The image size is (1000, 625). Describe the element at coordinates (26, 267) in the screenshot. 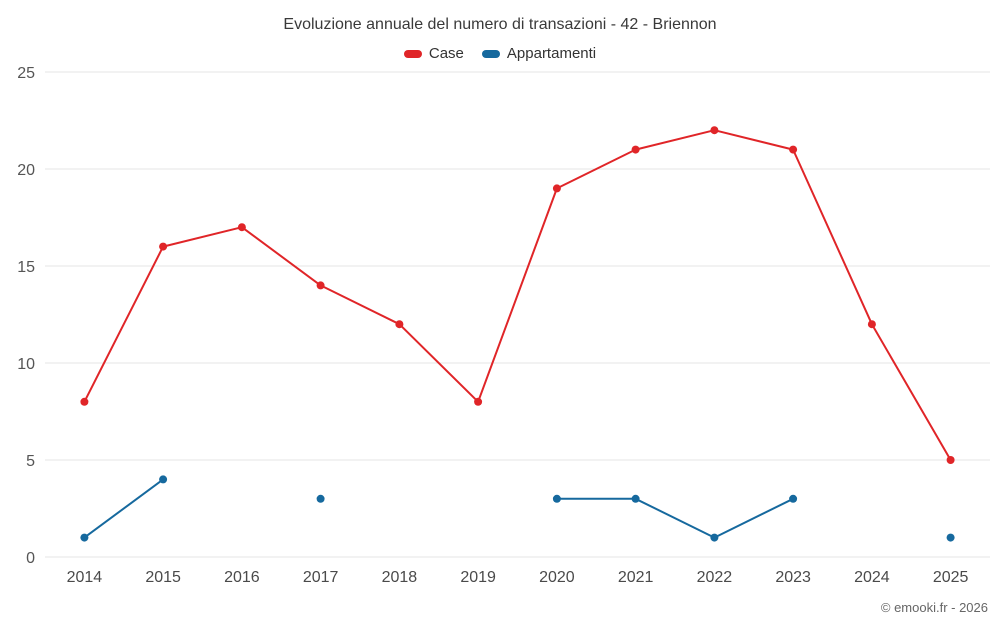

I see `y-axis-tick-label: 15` at that location.